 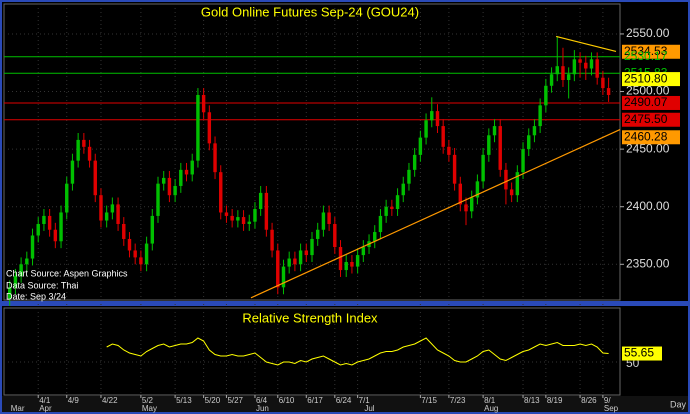 What do you see at coordinates (110, 400) in the screenshot?
I see `x-tick-label: 4/22` at bounding box center [110, 400].